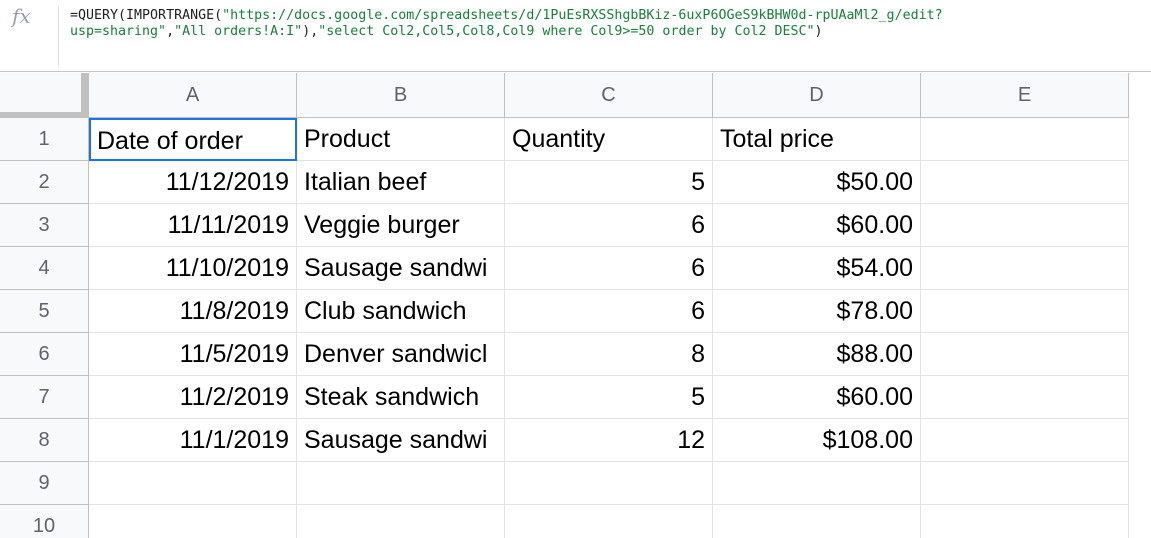 The width and height of the screenshot is (1151, 538). What do you see at coordinates (818, 31) in the screenshot?
I see `formula-close: )` at bounding box center [818, 31].